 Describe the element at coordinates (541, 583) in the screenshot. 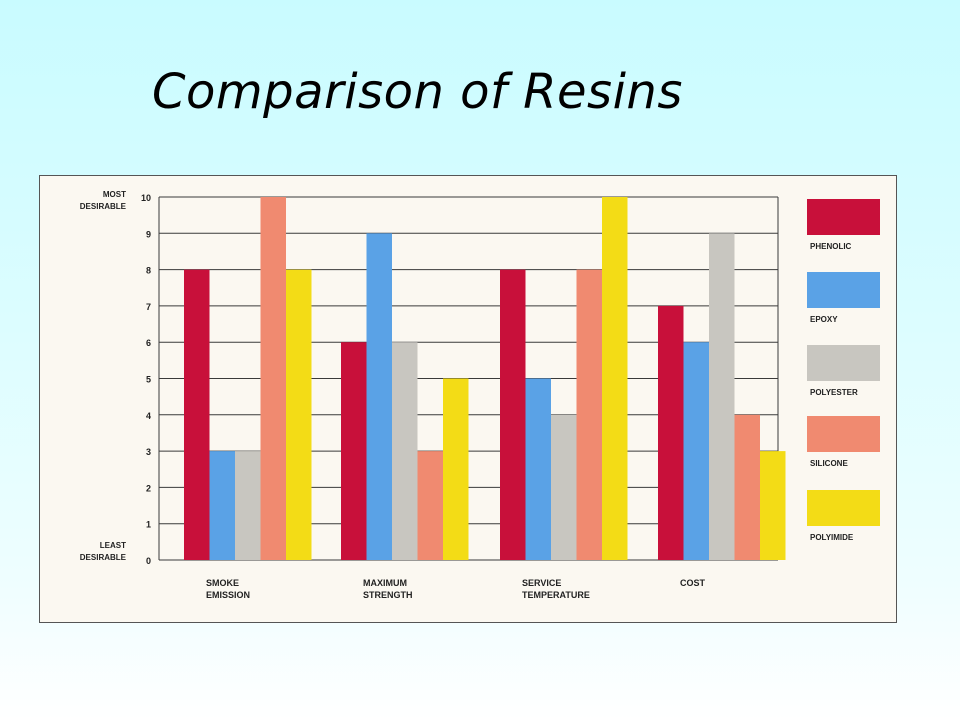

I see `x-category-label: SERVICE` at that location.